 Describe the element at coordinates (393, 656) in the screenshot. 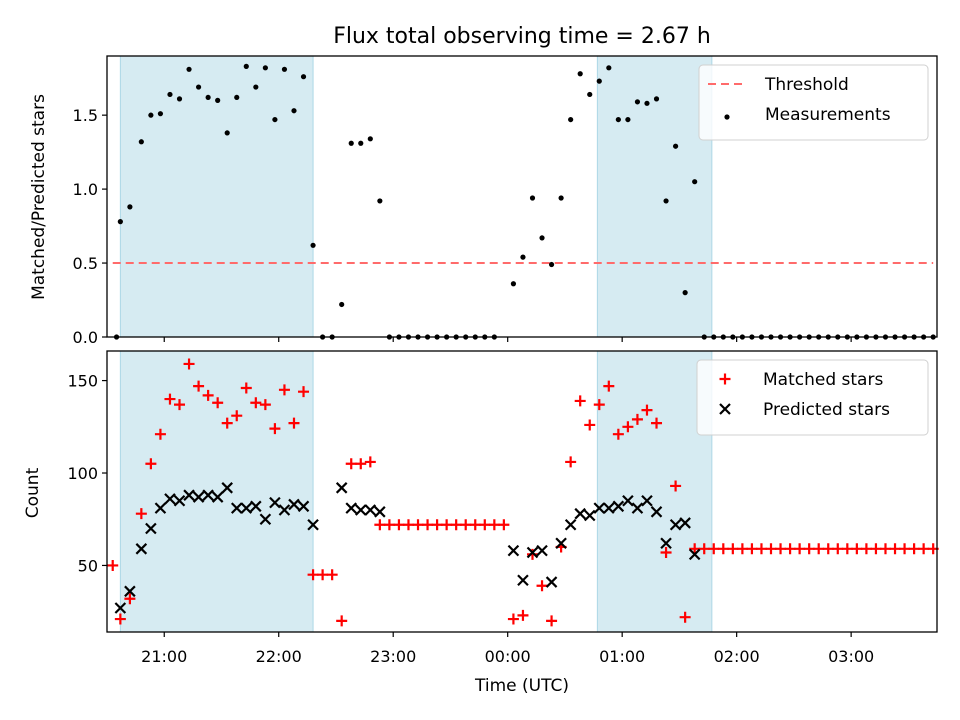

I see `x-tick-label: 23:00` at that location.